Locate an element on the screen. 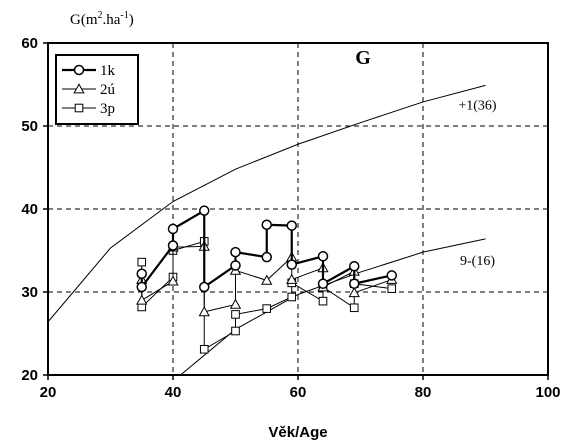  y-axis-label: G(m2.ha-1) is located at coordinates (102, 19).